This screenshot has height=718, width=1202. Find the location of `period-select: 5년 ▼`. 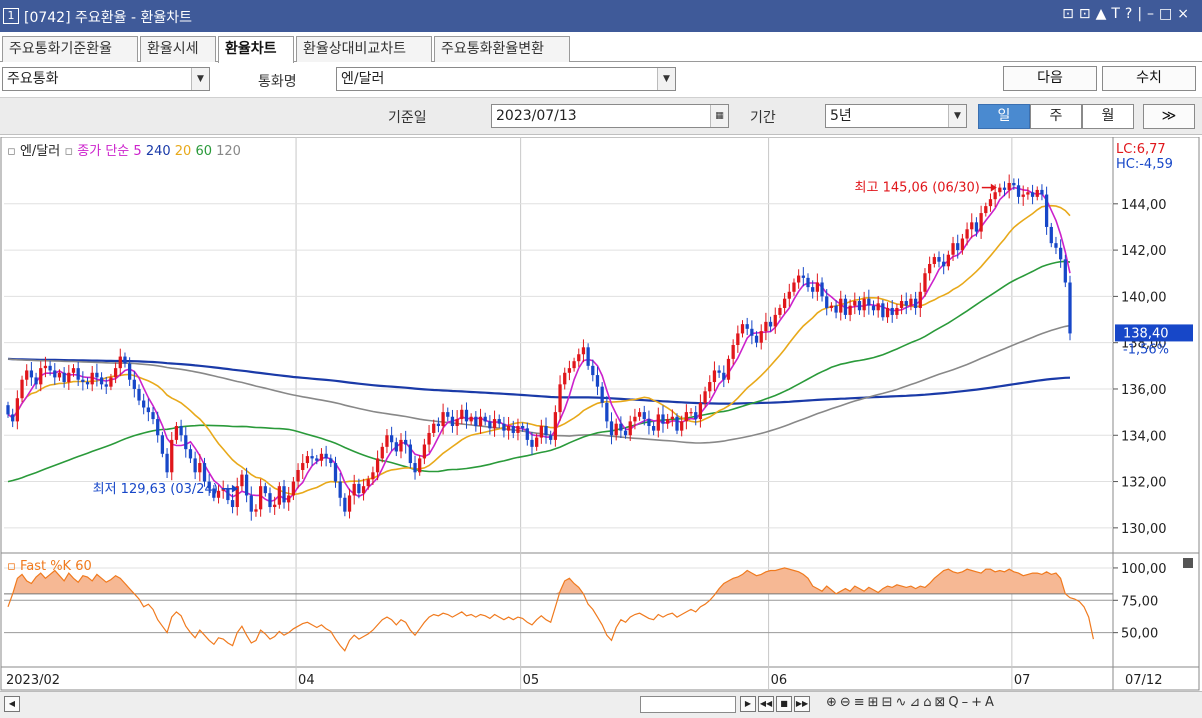

period-select: 5년 ▼ is located at coordinates (896, 116).